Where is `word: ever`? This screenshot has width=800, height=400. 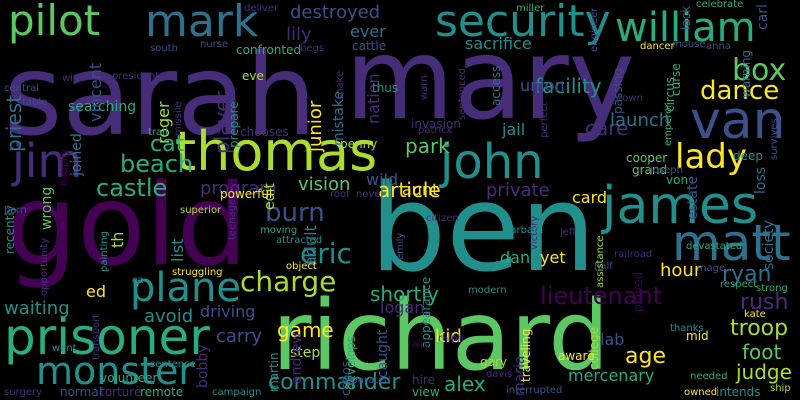 word: ever is located at coordinates (368, 31).